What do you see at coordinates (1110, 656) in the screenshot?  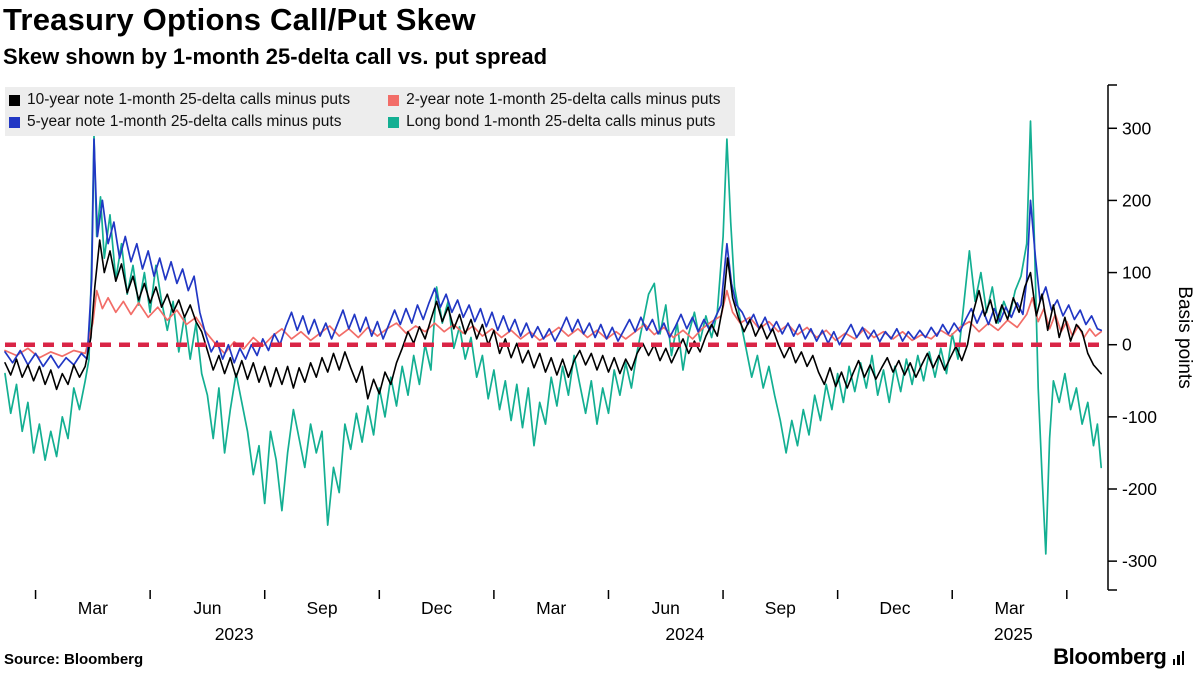 I see `bloomberg-logo-text: Bloomberg` at bounding box center [1110, 656].